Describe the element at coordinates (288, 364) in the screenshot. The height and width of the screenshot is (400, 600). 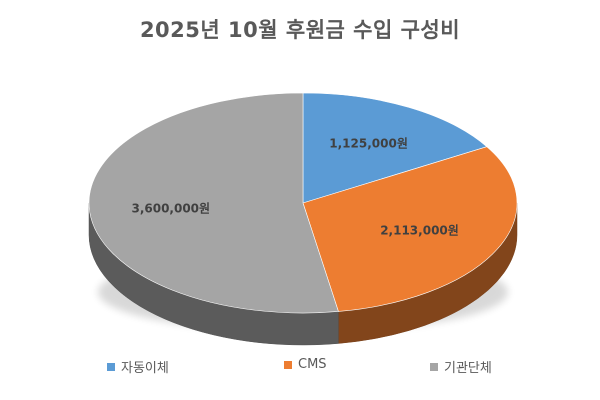
I see `legend-swatch-cms` at that location.